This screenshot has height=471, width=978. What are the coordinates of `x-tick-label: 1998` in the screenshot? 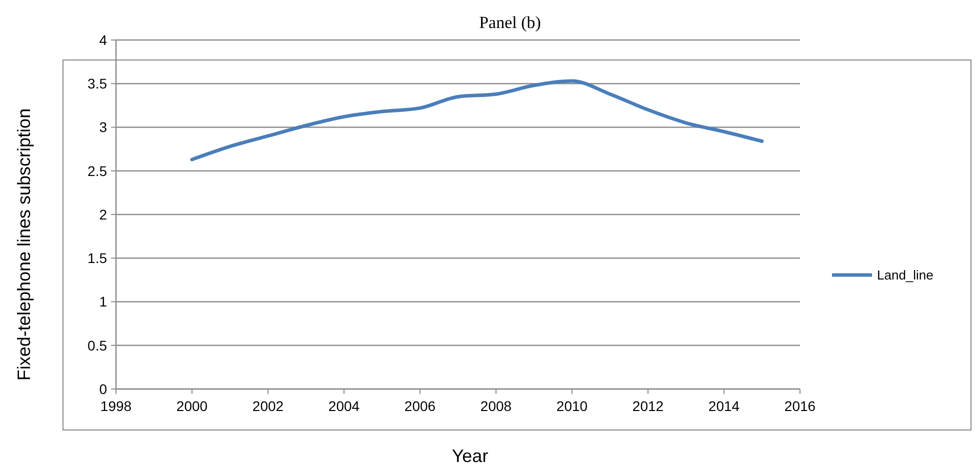 It's located at (116, 406).